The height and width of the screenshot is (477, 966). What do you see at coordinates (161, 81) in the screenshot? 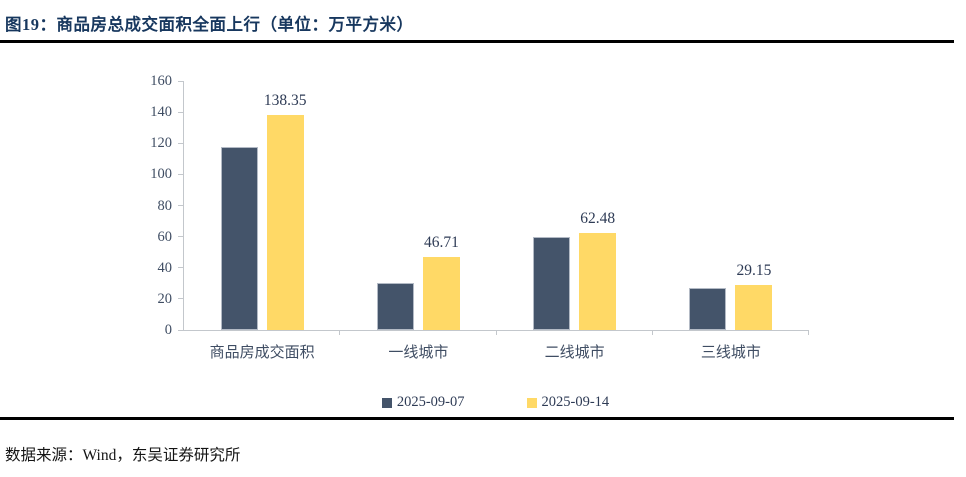
I see `y-axis-tick-label: 160` at bounding box center [161, 81].